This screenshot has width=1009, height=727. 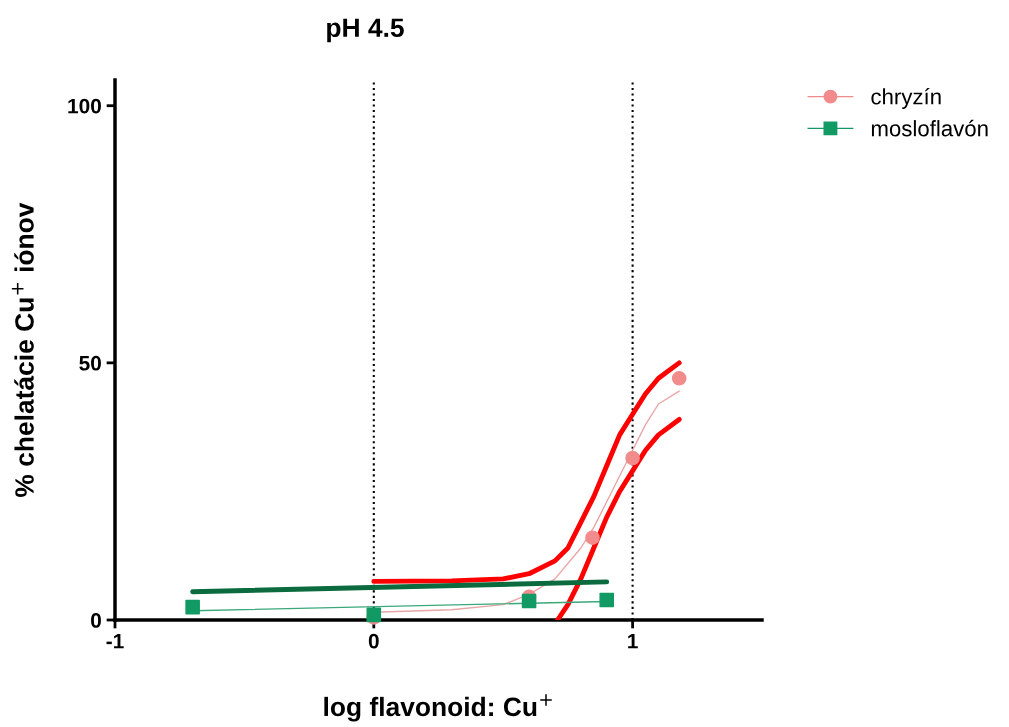 What do you see at coordinates (633, 641) in the screenshot?
I see `x-tick-label: 1` at bounding box center [633, 641].